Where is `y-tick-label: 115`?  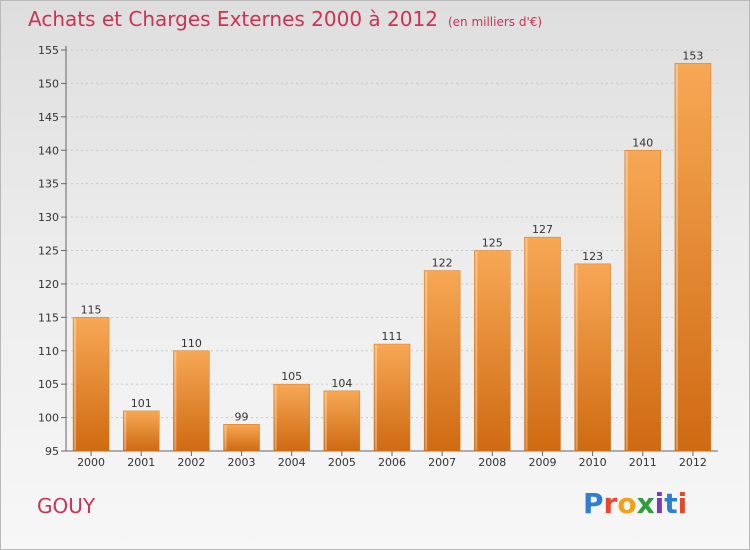
y-tick-label: 115 is located at coordinates (48, 317).